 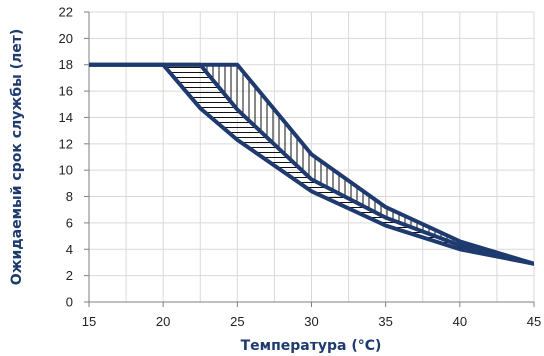 What do you see at coordinates (69, 275) in the screenshot?
I see `y-tick-label: 2` at bounding box center [69, 275].